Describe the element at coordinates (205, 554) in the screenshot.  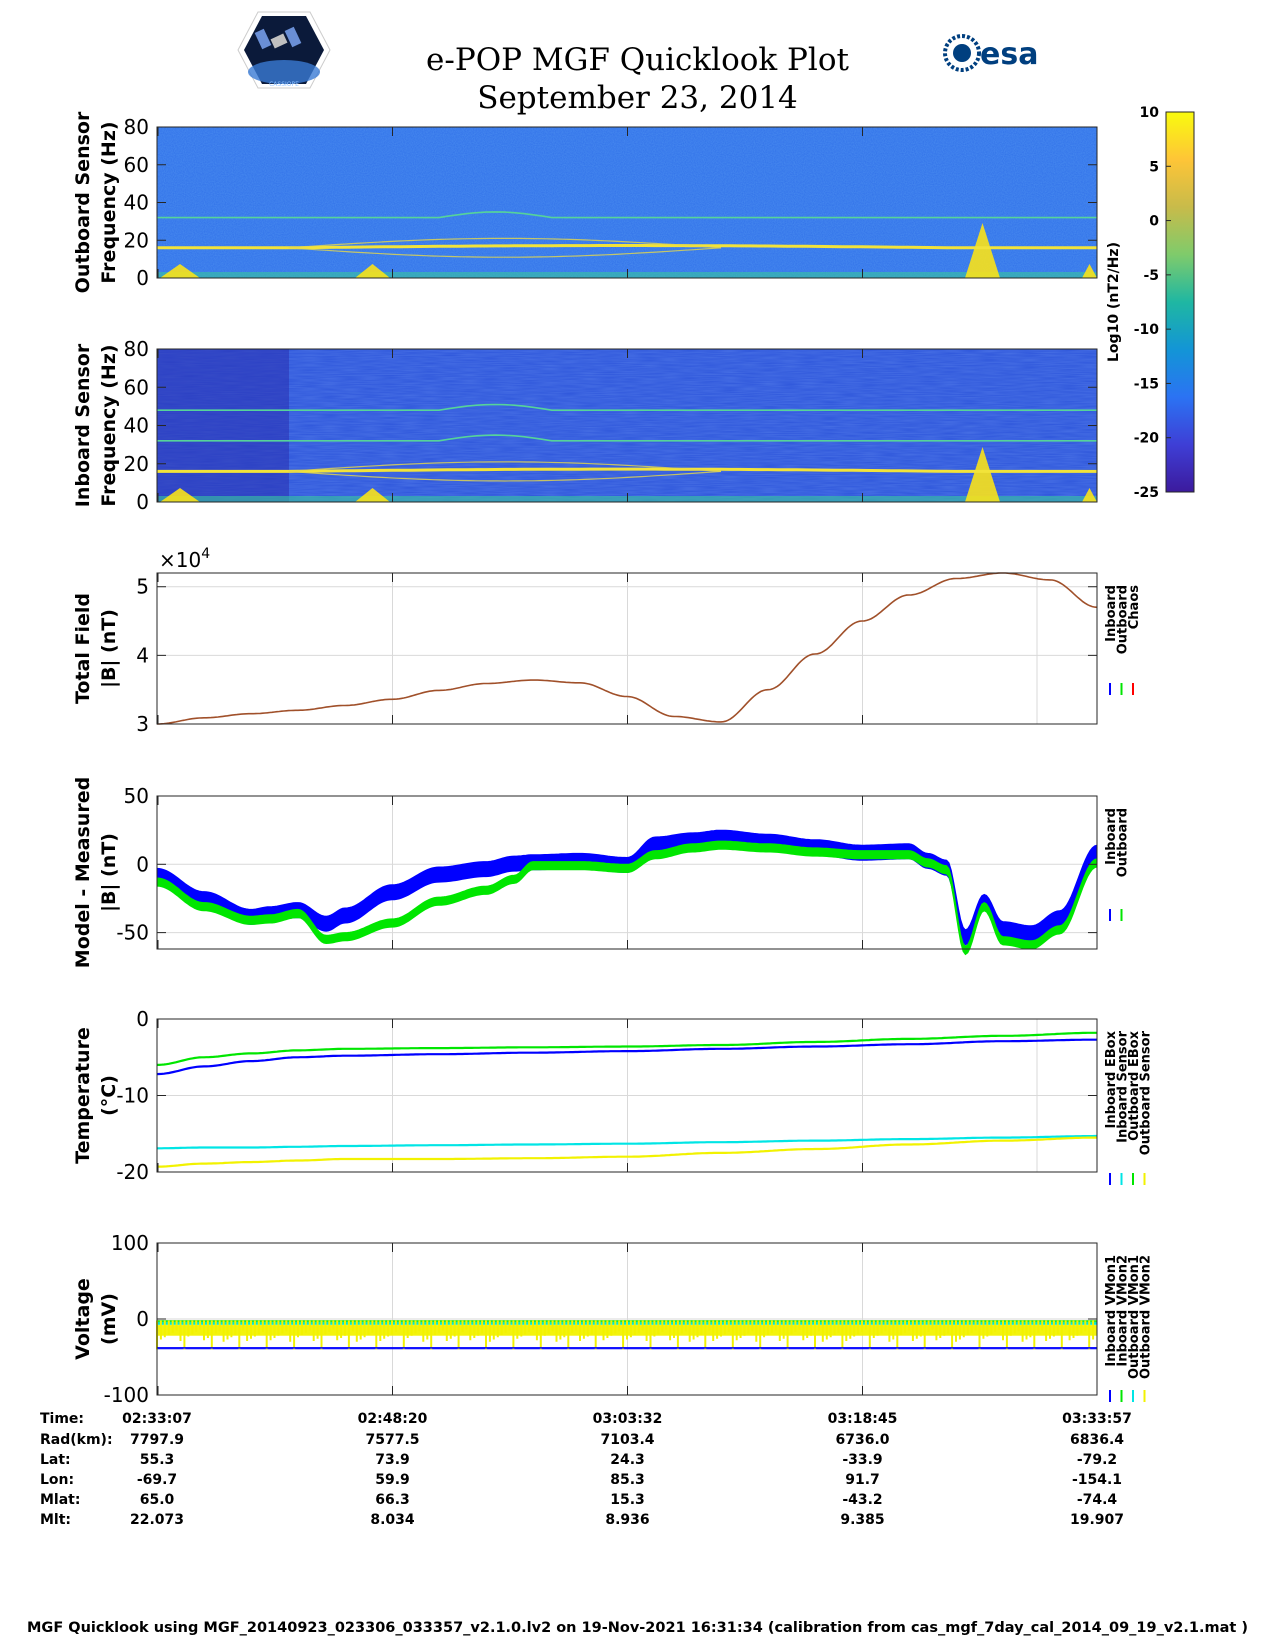
I see `axis-exponent-power: 4` at that location.